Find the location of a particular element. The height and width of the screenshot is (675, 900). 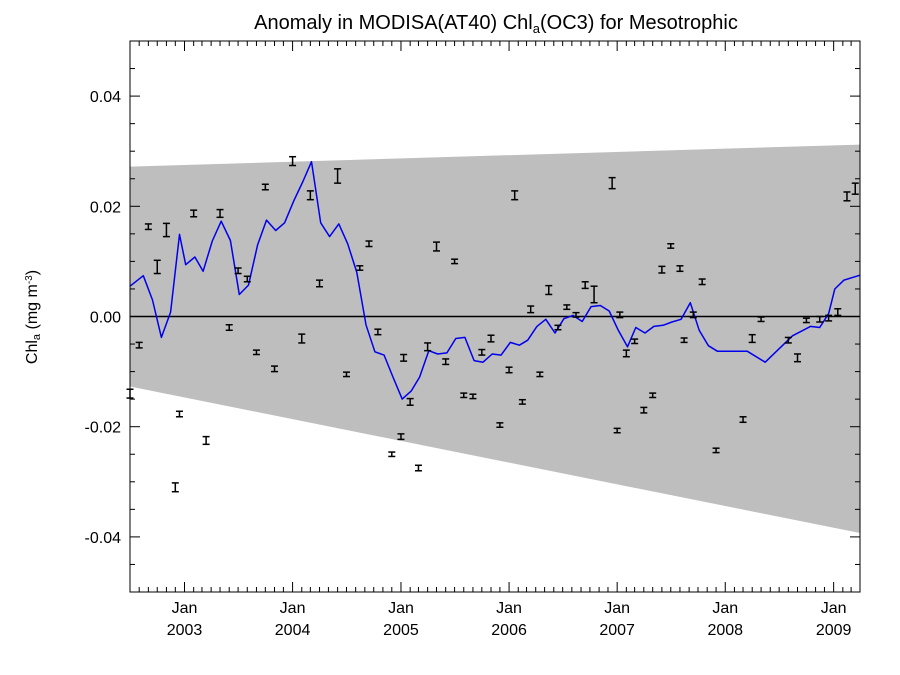

x-tick-year-label: 2006 is located at coordinates (509, 630).